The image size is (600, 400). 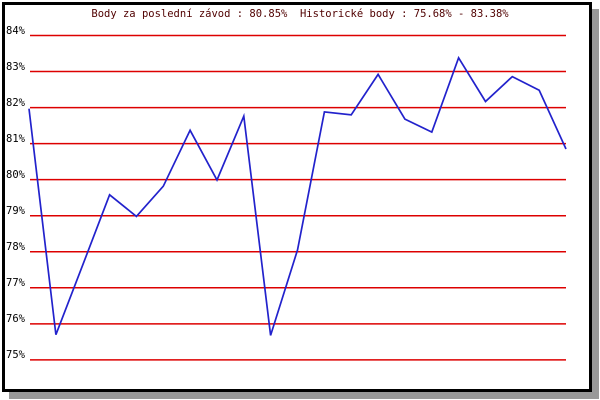 I want to click on y-axis: 84% 83% 82% 81% 80% 79% 78% 77% 76% 75%, so click(x=14, y=200).